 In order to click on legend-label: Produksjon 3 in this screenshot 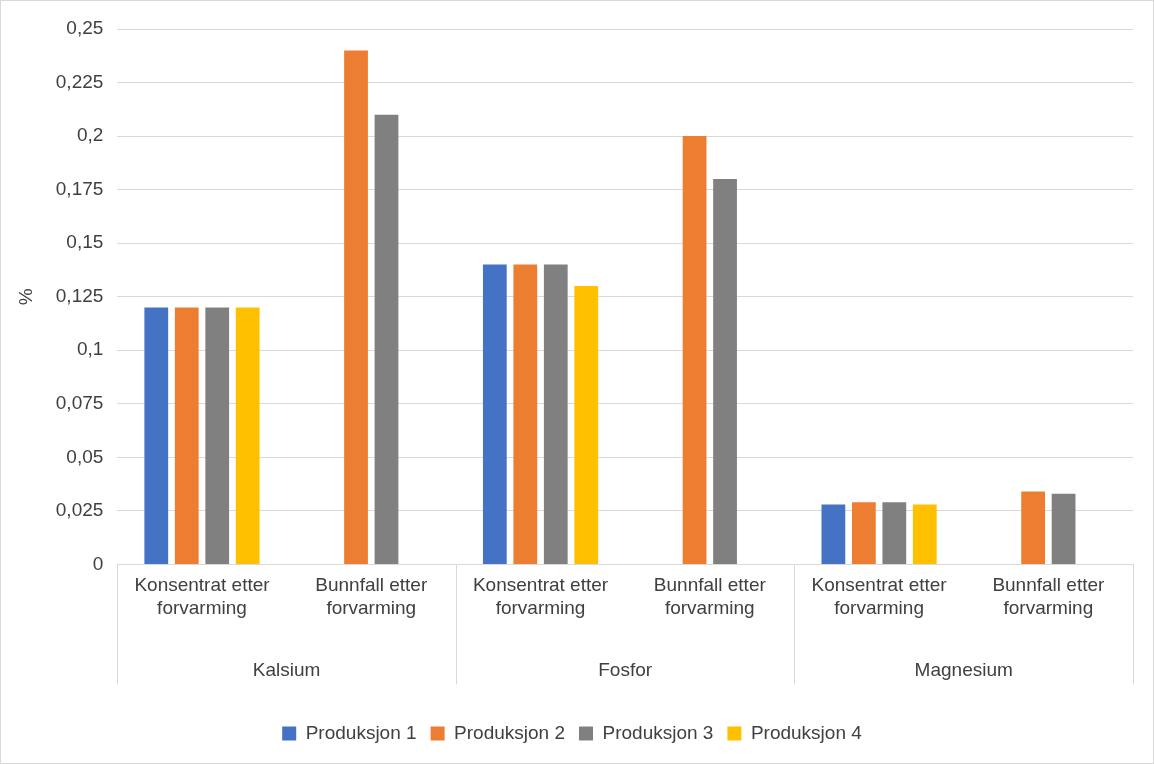, I will do `click(658, 732)`.